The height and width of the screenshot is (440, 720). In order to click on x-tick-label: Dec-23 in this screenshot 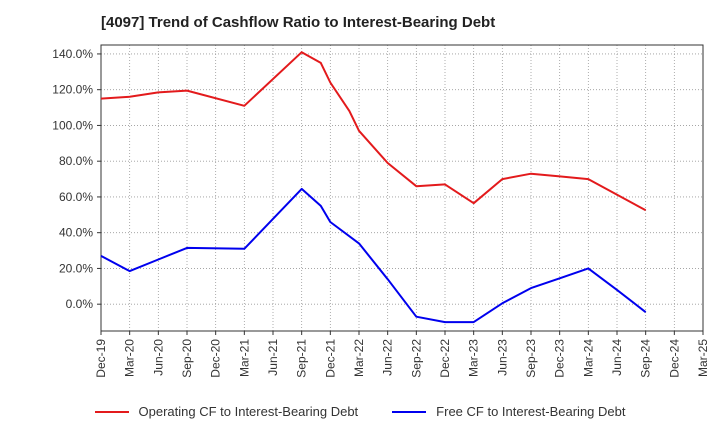, I will do `click(560, 358)`.